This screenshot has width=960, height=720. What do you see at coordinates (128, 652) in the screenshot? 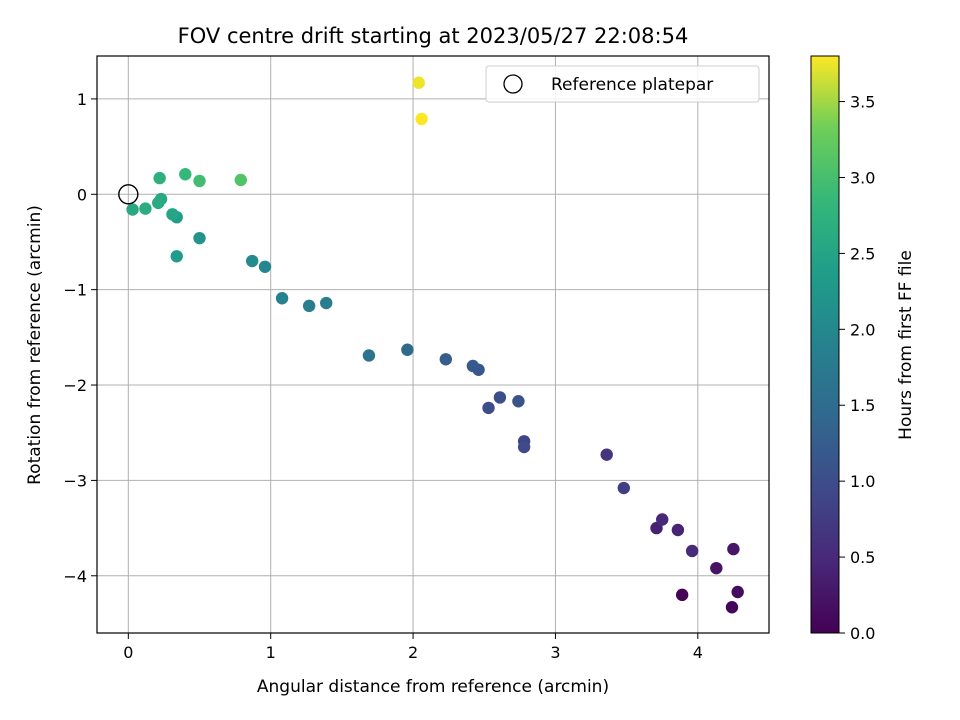
I see `x-tick-label: 0` at bounding box center [128, 652].